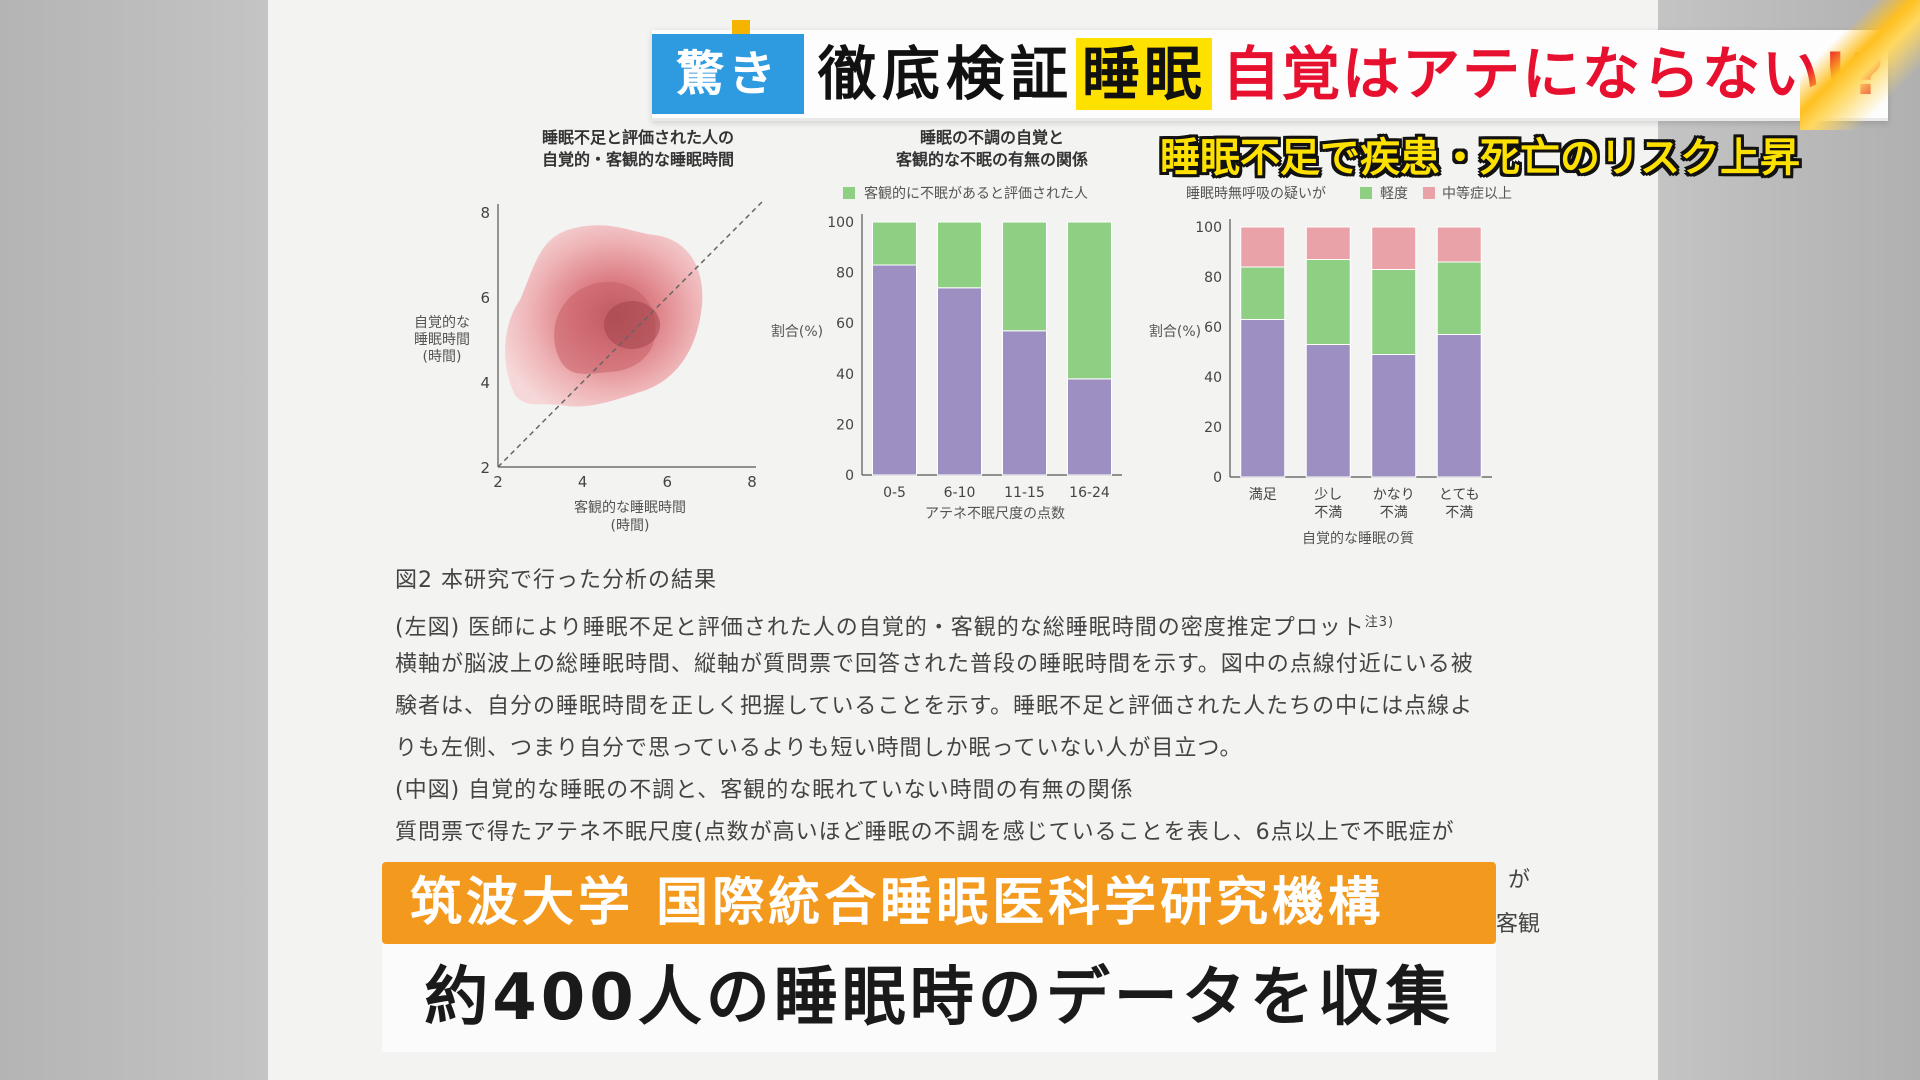  What do you see at coordinates (764, 790) in the screenshot?
I see `body-line: (中図) 自覚的な睡眠の不調と、客観的な眠れていない時間の有無の関係` at bounding box center [764, 790].